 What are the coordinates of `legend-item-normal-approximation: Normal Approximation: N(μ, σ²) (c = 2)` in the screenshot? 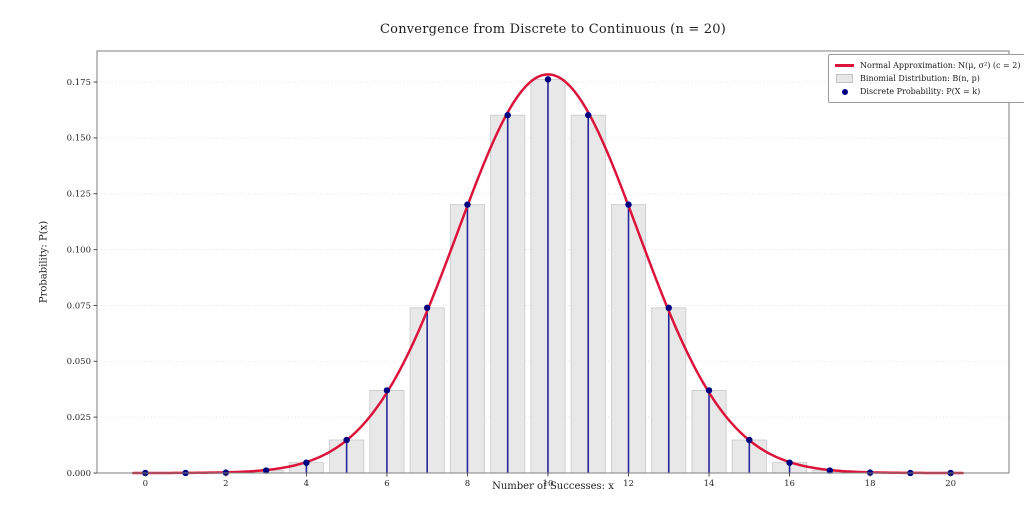 It's located at (928, 65).